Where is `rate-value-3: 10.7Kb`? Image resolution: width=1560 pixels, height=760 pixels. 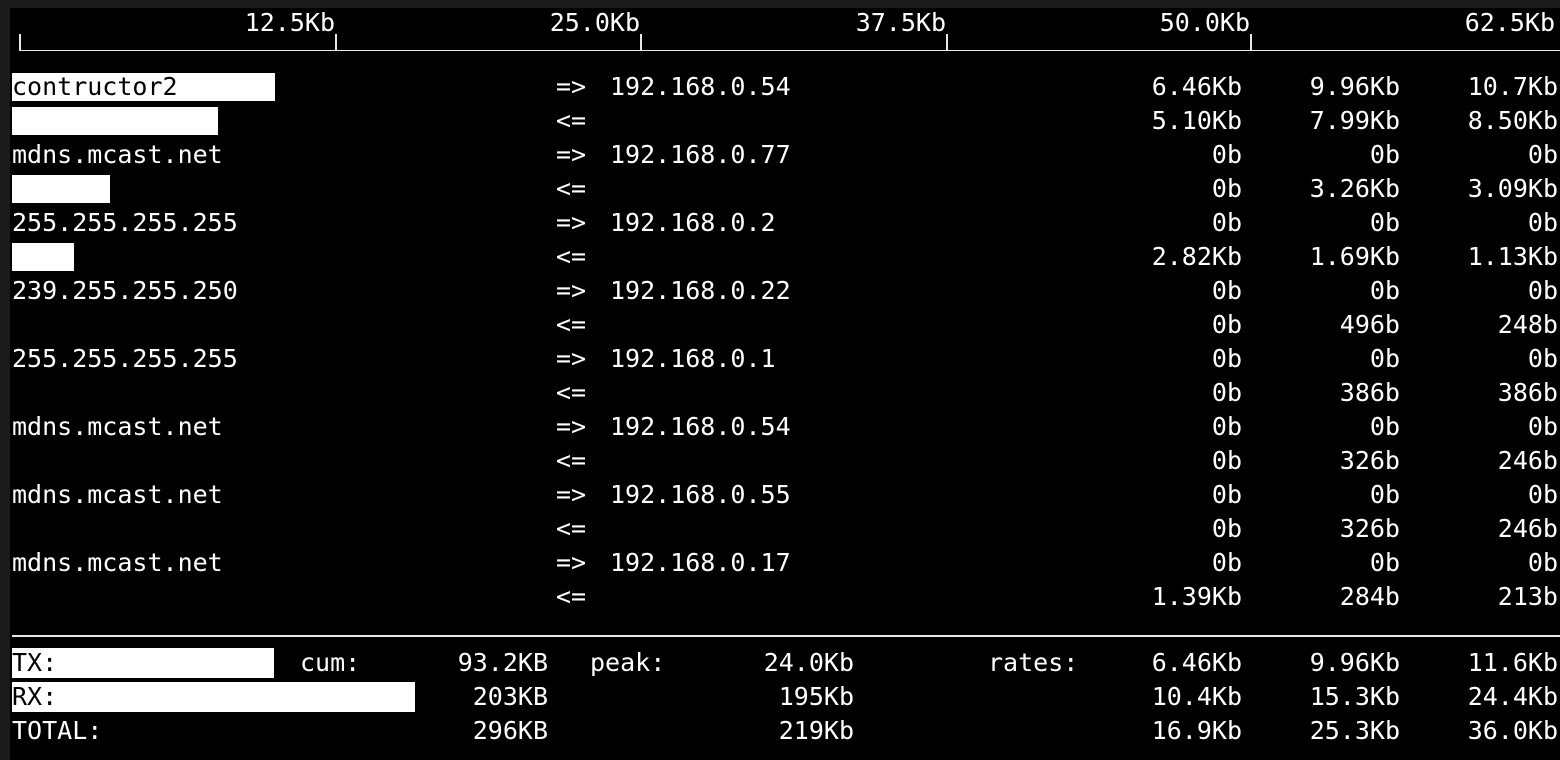
rate-value-3: 10.7Kb is located at coordinates (1512, 86).